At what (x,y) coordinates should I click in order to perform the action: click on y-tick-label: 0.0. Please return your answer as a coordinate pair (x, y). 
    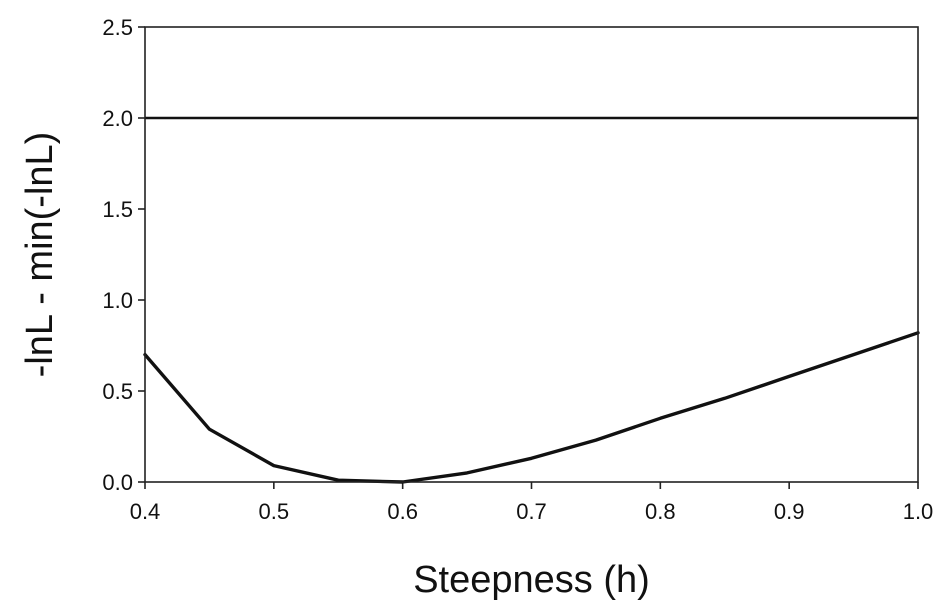
    Looking at the image, I should click on (117, 482).